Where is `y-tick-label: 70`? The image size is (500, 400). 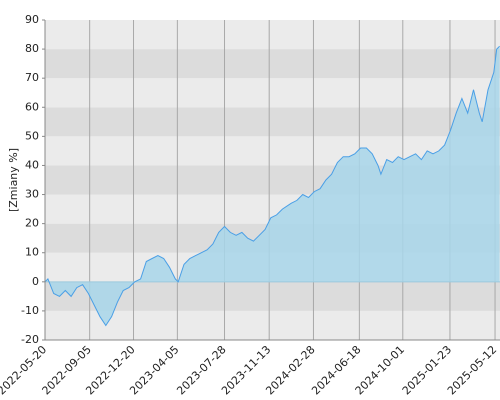
y-tick-label: 70 is located at coordinates (32, 77).